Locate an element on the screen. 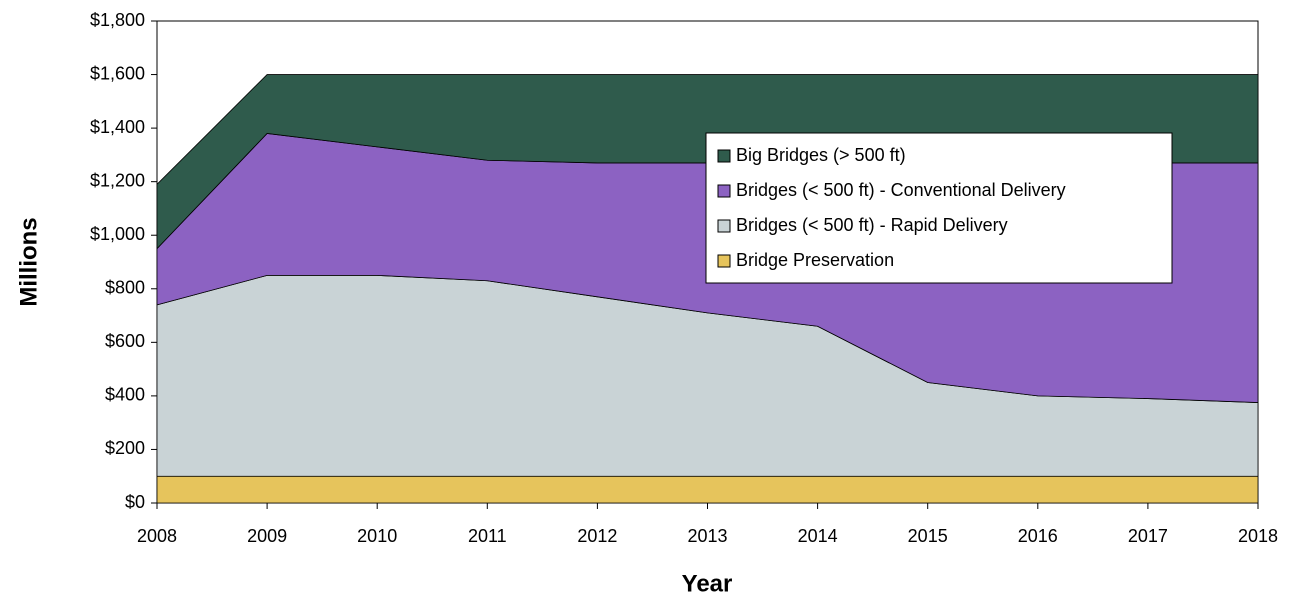 The height and width of the screenshot is (602, 1293). legend is located at coordinates (939, 208).